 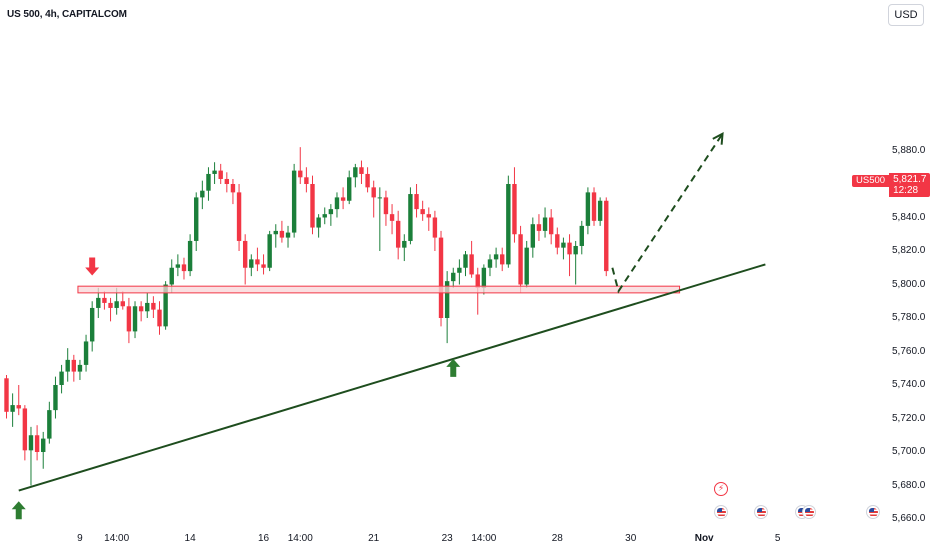 What do you see at coordinates (909, 518) in the screenshot?
I see `y-tick-label: 5,660.0` at bounding box center [909, 518].